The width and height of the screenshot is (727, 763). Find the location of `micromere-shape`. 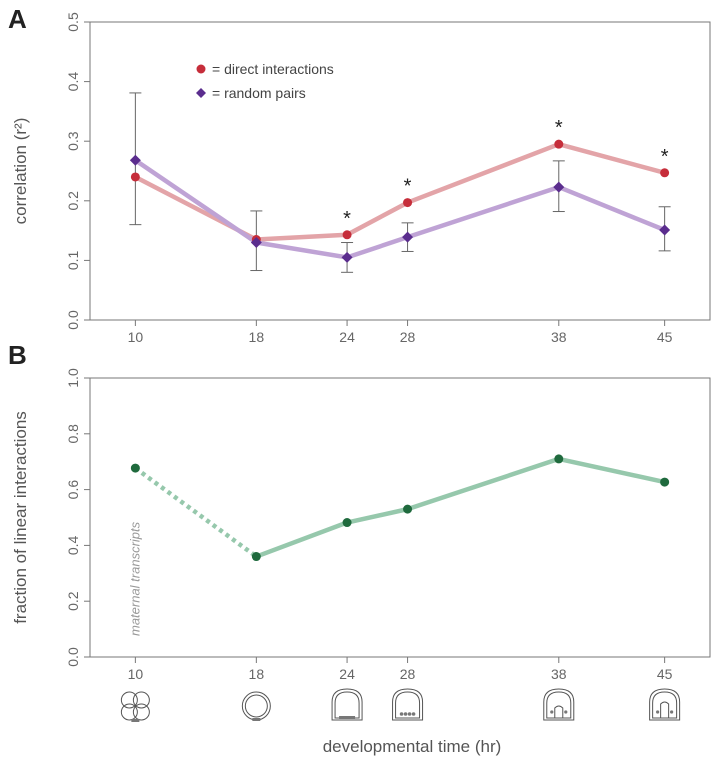

micromere-shape is located at coordinates (135, 720).